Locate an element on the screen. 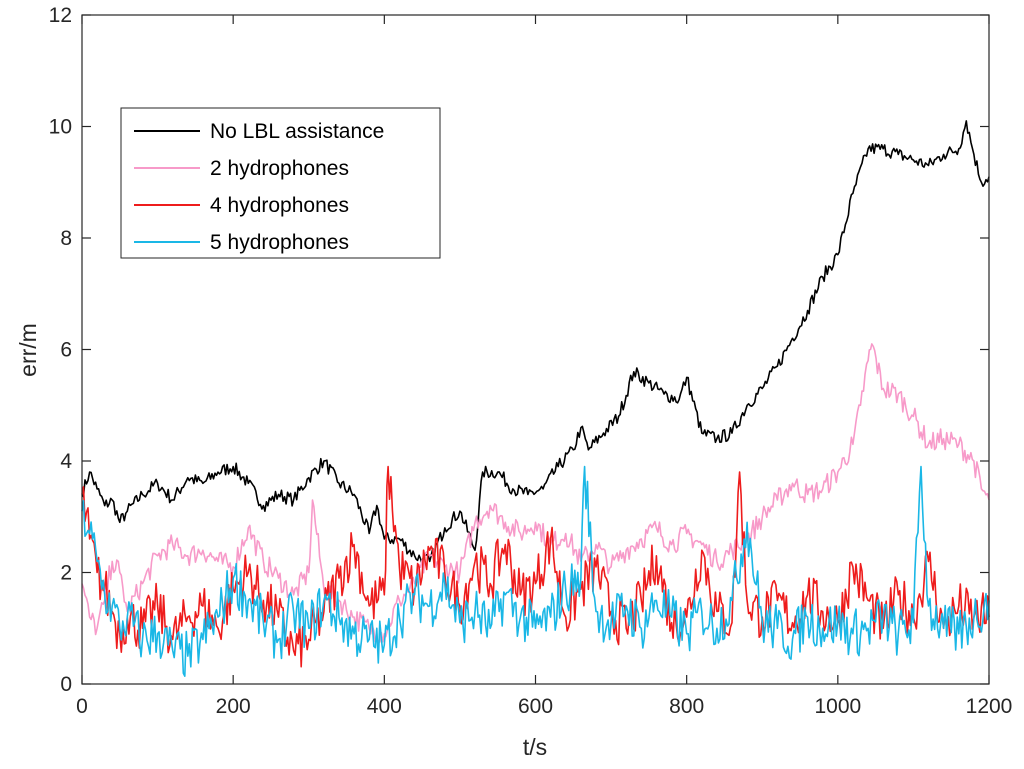  legend-label-no-lbl-assistance: No LBL assistance is located at coordinates (297, 131).